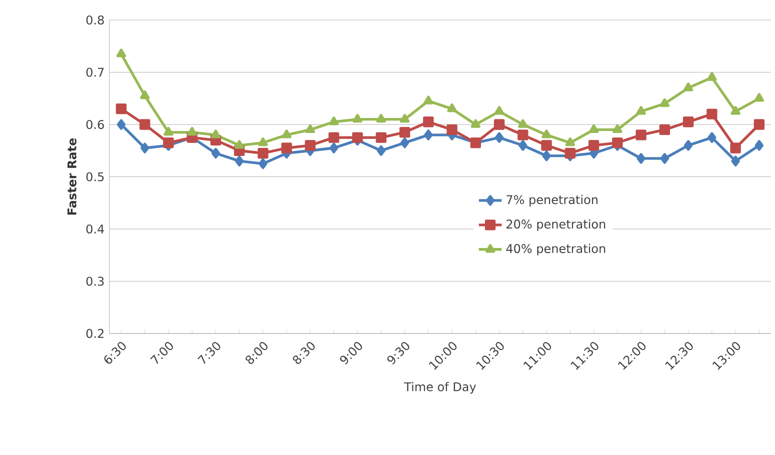 Image resolution: width=775 pixels, height=455 pixels. What do you see at coordinates (95, 177) in the screenshot?
I see `y-tick-label: 0.5` at bounding box center [95, 177].